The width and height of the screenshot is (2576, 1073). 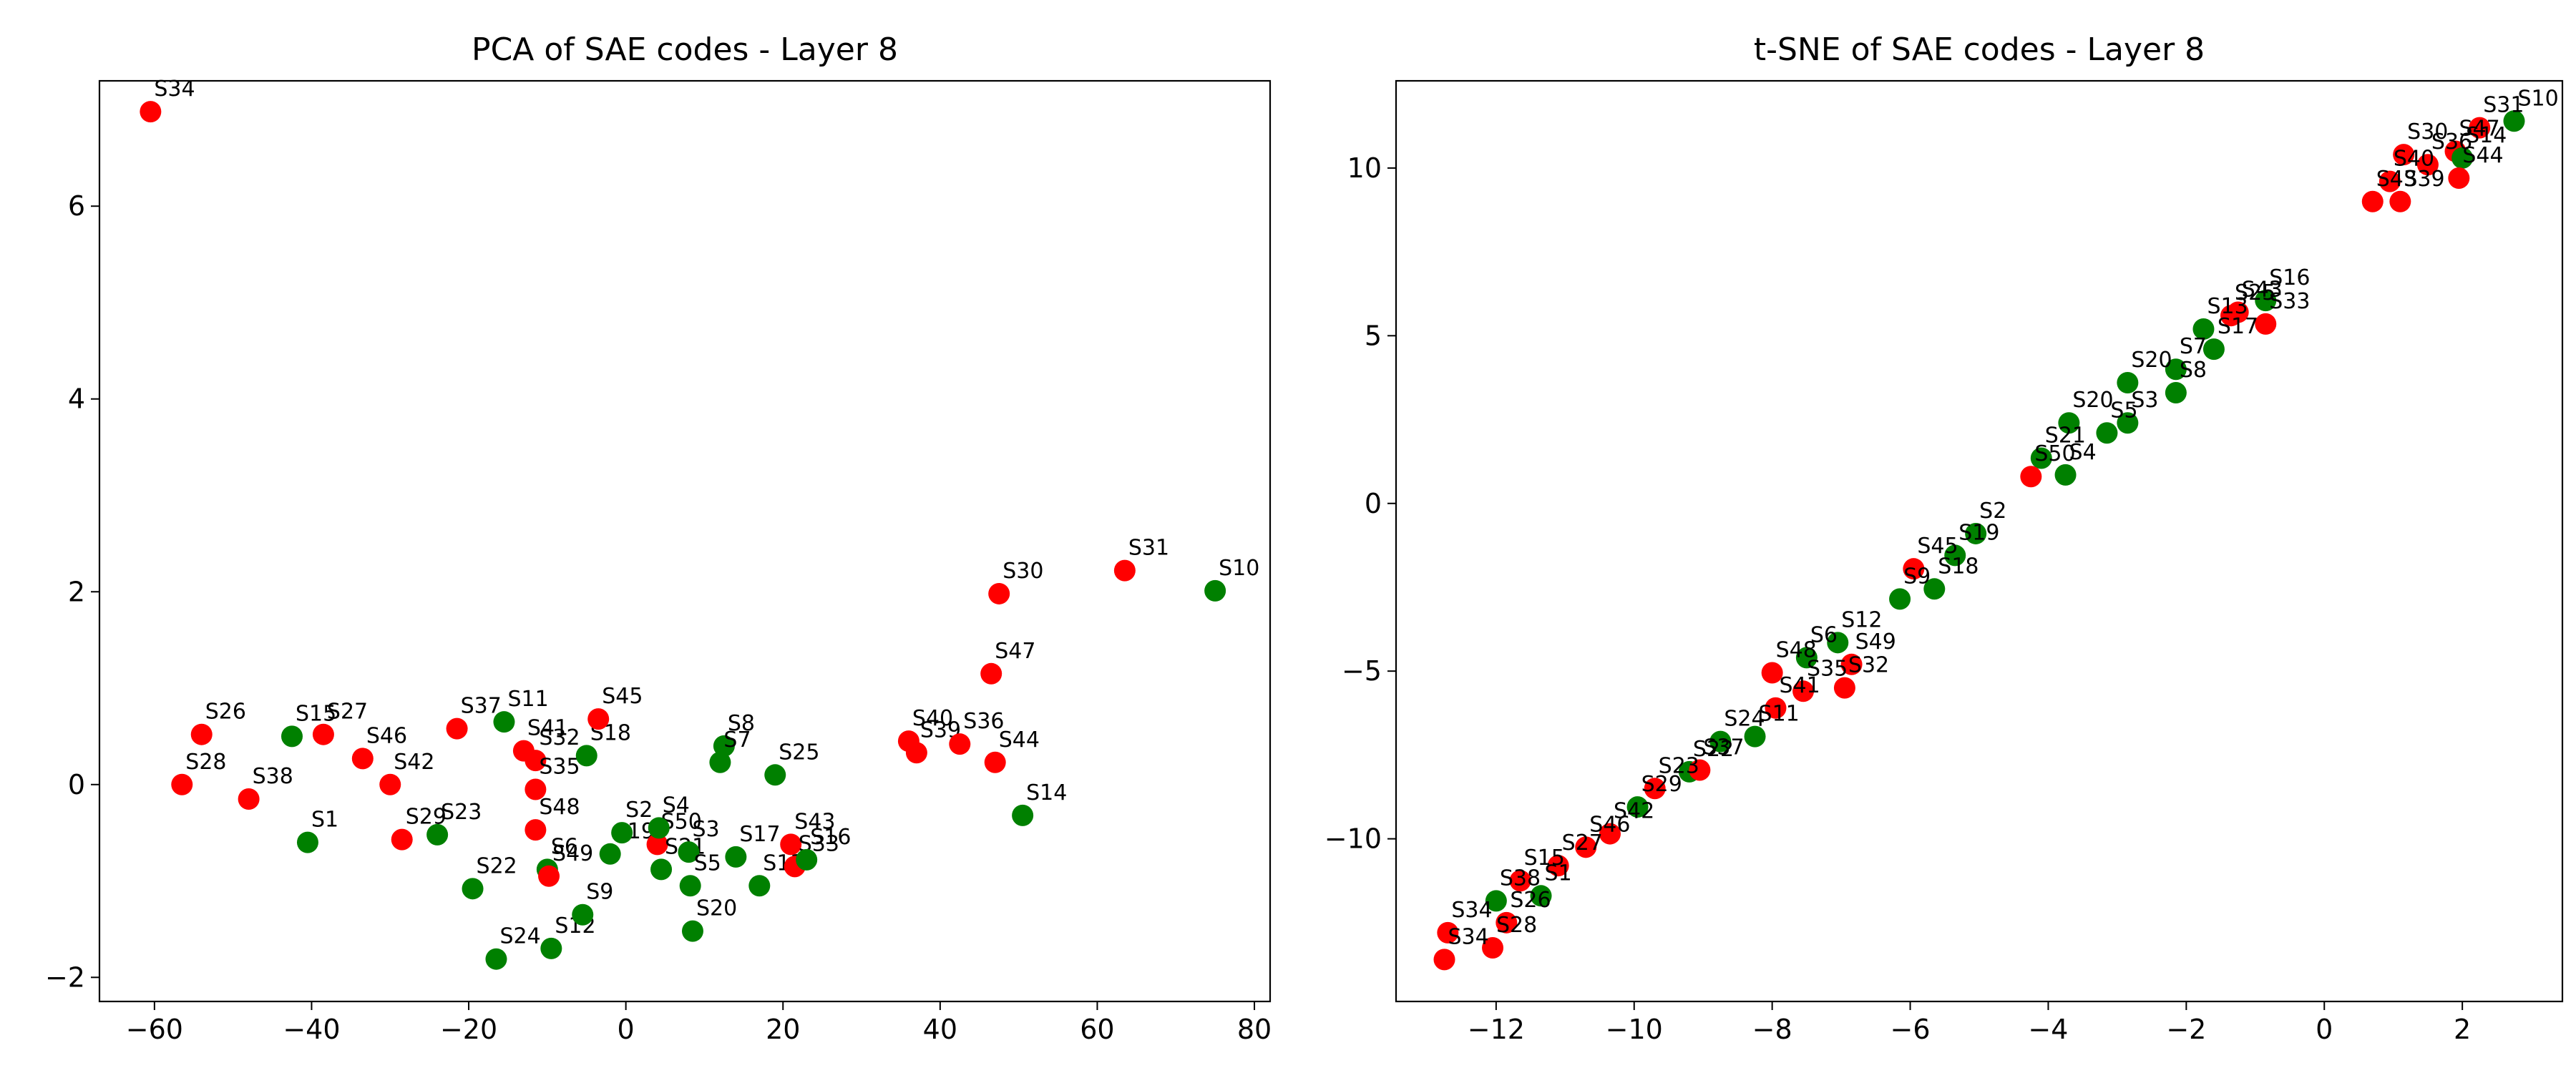 What do you see at coordinates (76, 399) in the screenshot?
I see `pca-y-tick-label: 4` at bounding box center [76, 399].